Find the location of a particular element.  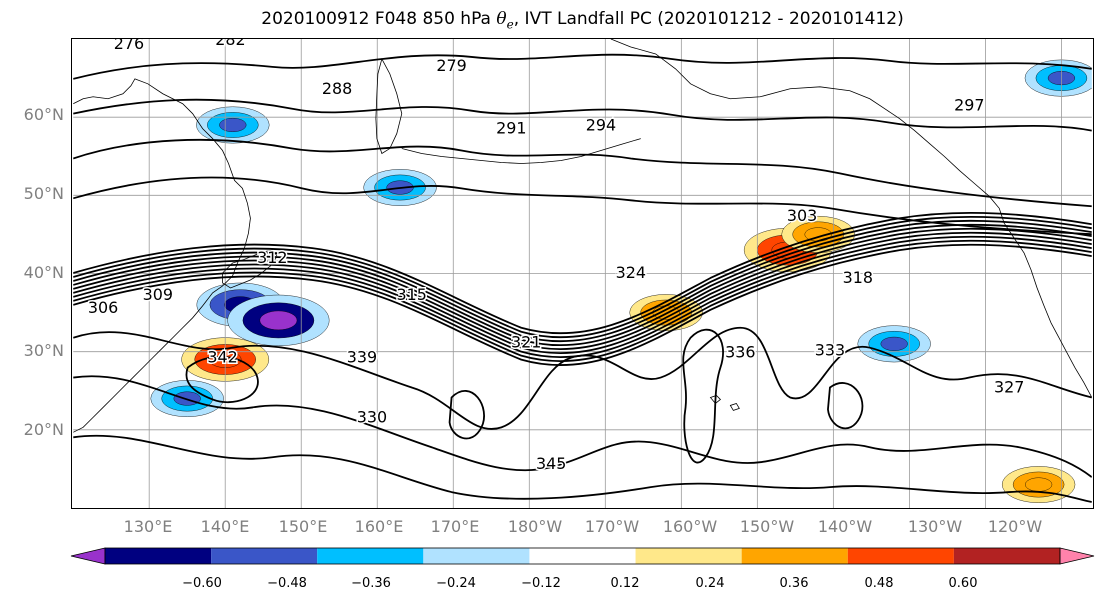

title-theta-symbol: θ is located at coordinates (501, 19).